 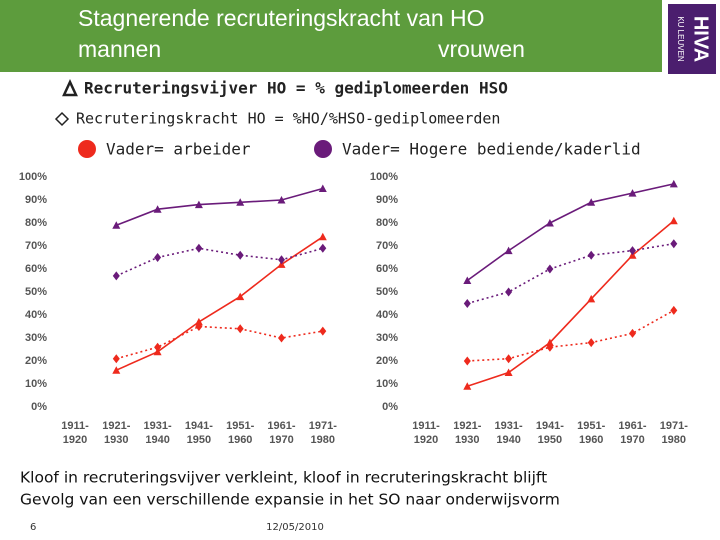 I want to click on y-tick-label: 90%, so click(x=387, y=200).